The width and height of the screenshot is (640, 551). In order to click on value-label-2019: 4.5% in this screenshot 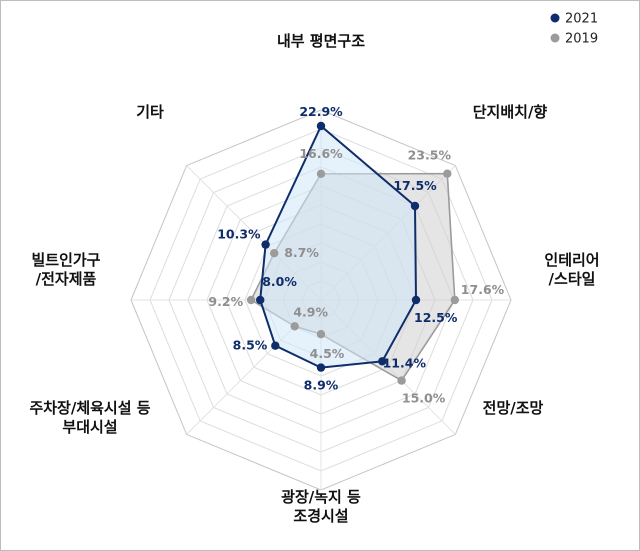, I will do `click(327, 353)`.